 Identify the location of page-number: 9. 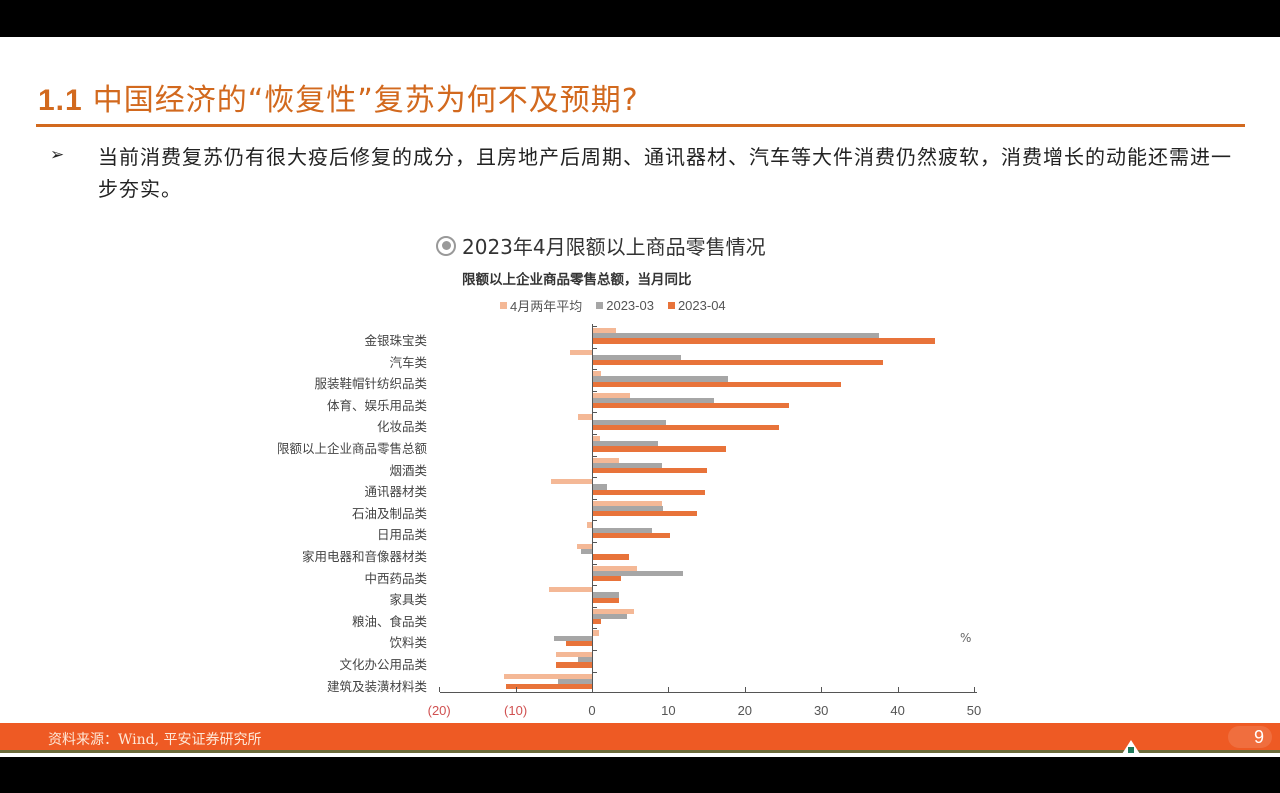
(1250, 737).